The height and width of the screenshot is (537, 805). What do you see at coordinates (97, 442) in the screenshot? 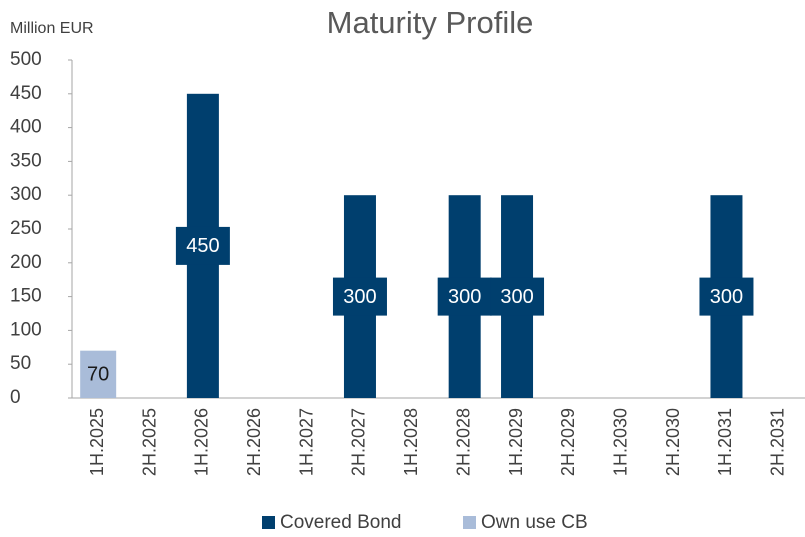
I see `x-tick-label: 1H.2025` at bounding box center [97, 442].